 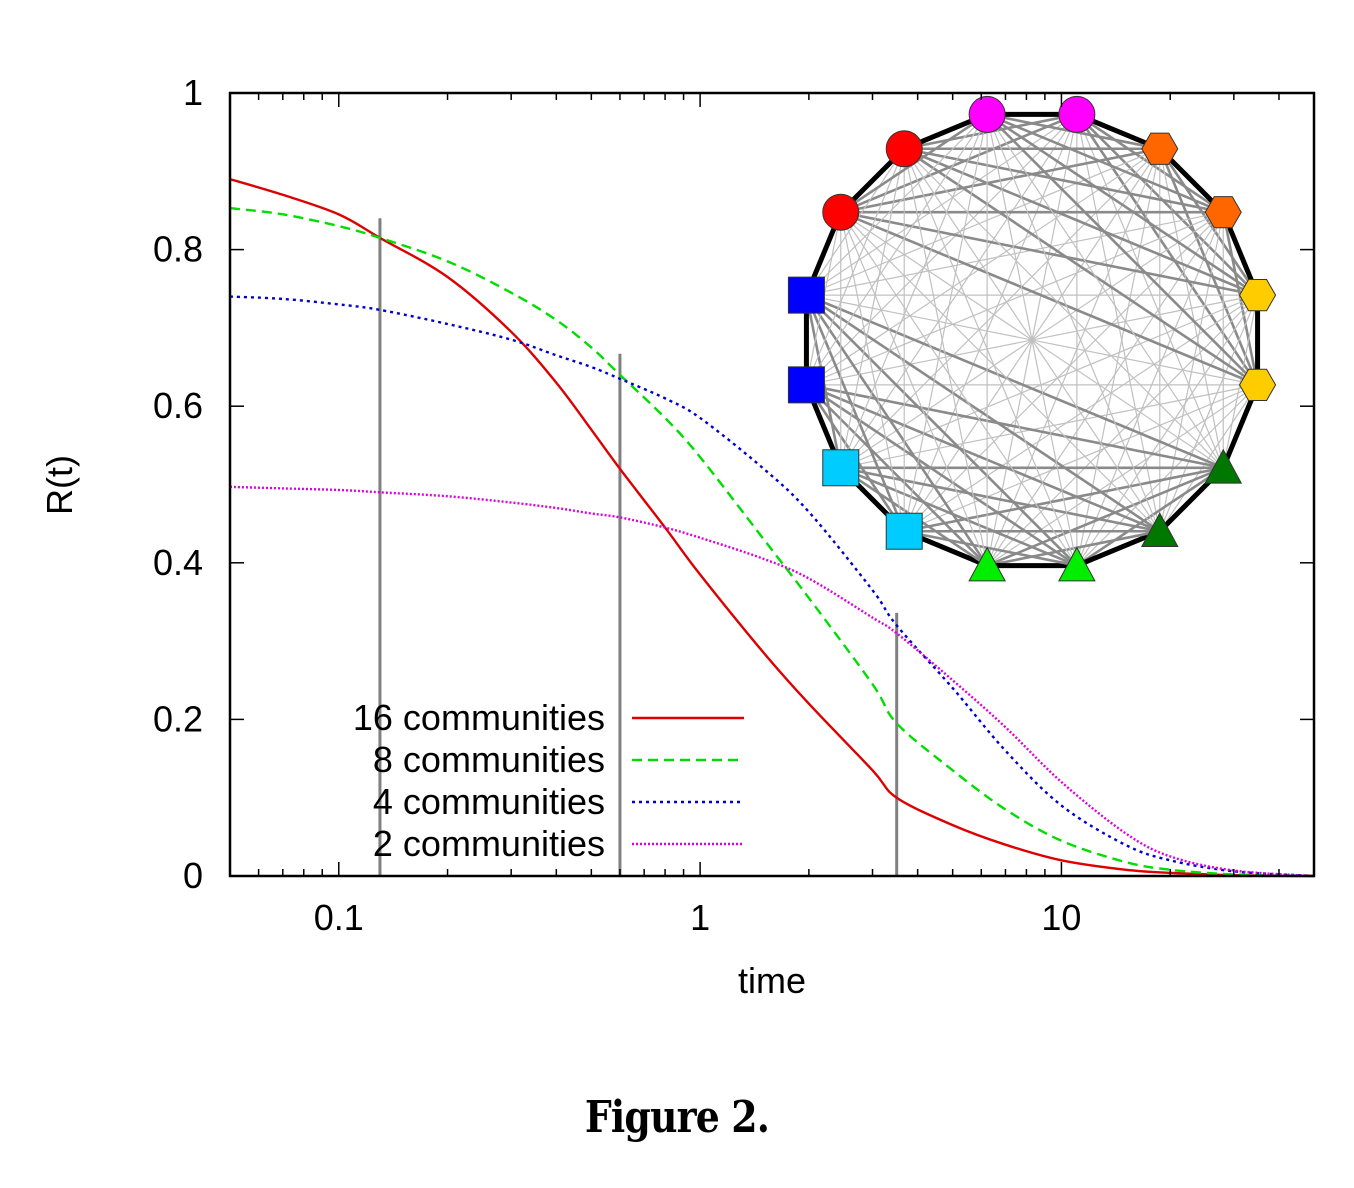 What do you see at coordinates (59, 485) in the screenshot?
I see `y-axis-title: R(t)` at bounding box center [59, 485].